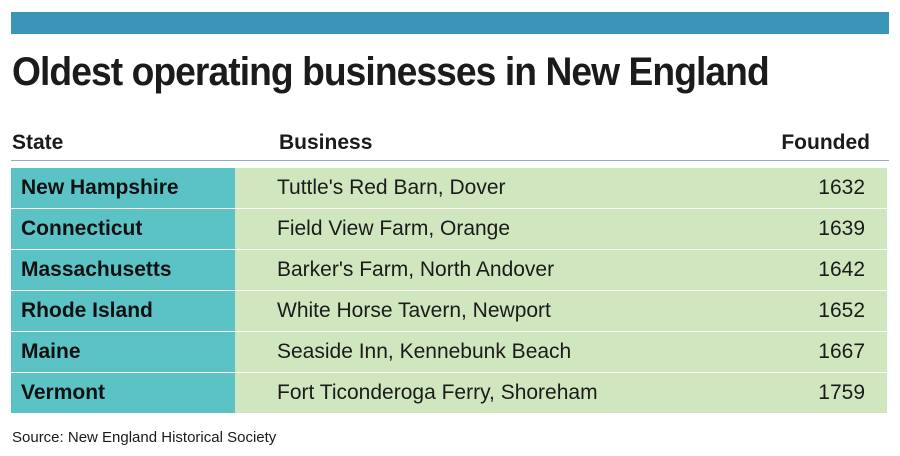 This screenshot has width=900, height=456. I want to click on state-cell: Rhode Island, so click(123, 311).